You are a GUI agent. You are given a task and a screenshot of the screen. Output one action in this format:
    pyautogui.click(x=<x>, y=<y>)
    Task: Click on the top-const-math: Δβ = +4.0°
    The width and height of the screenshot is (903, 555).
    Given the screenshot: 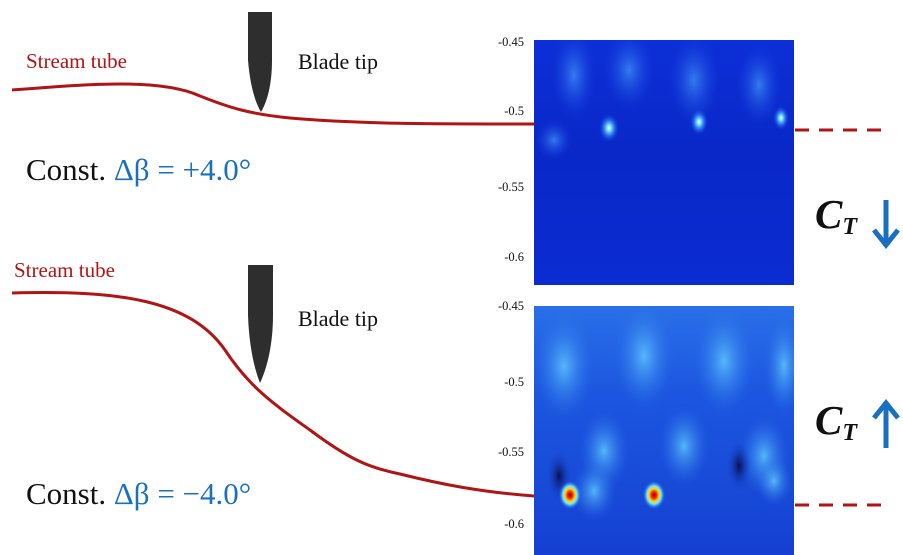 What is the action you would take?
    pyautogui.click(x=182, y=169)
    